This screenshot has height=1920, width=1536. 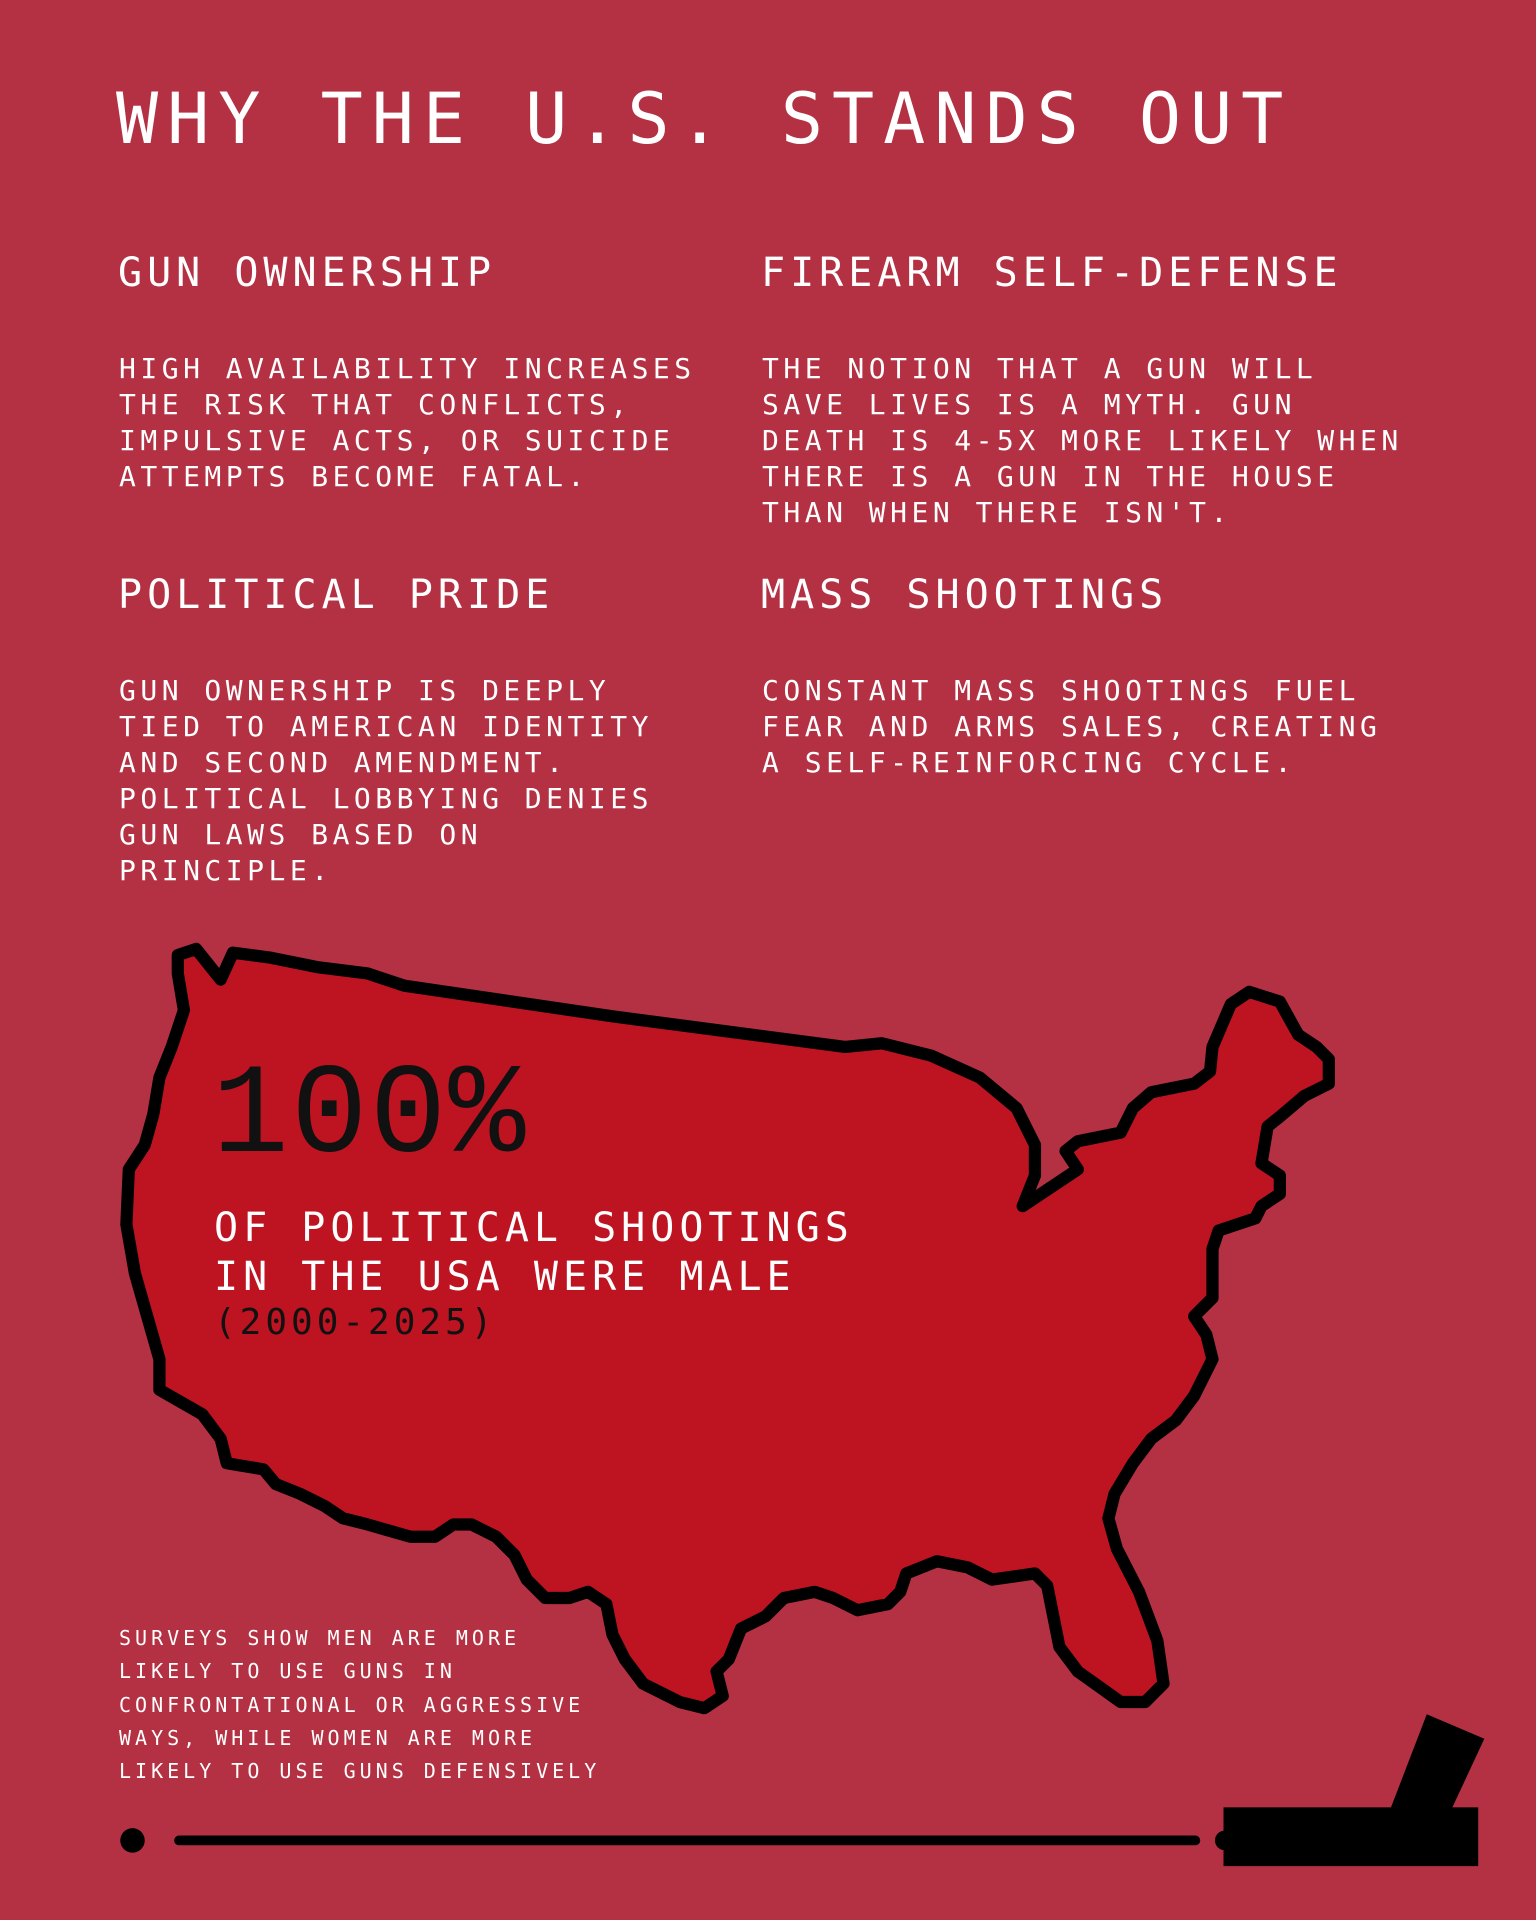 I want to click on stat-line-2: IN THE USA WERE MALE, so click(x=505, y=1277).